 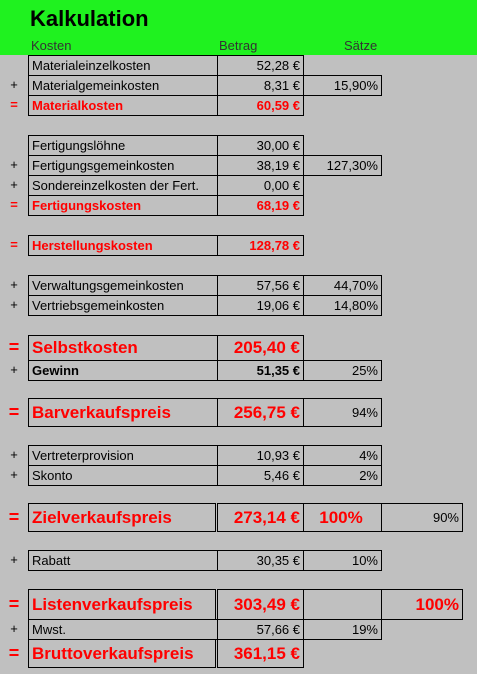 What do you see at coordinates (260, 165) in the screenshot?
I see `row-amount: 38,19 €` at bounding box center [260, 165].